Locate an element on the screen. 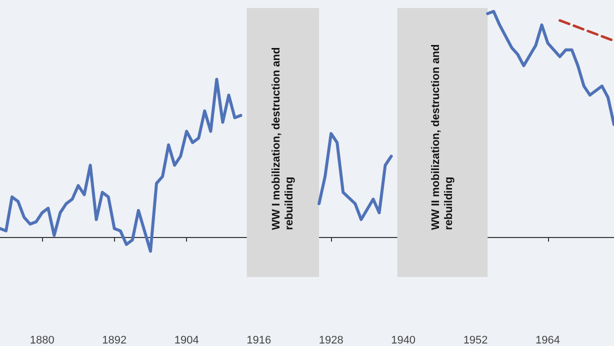  x-tick-label: 1928 is located at coordinates (331, 340).